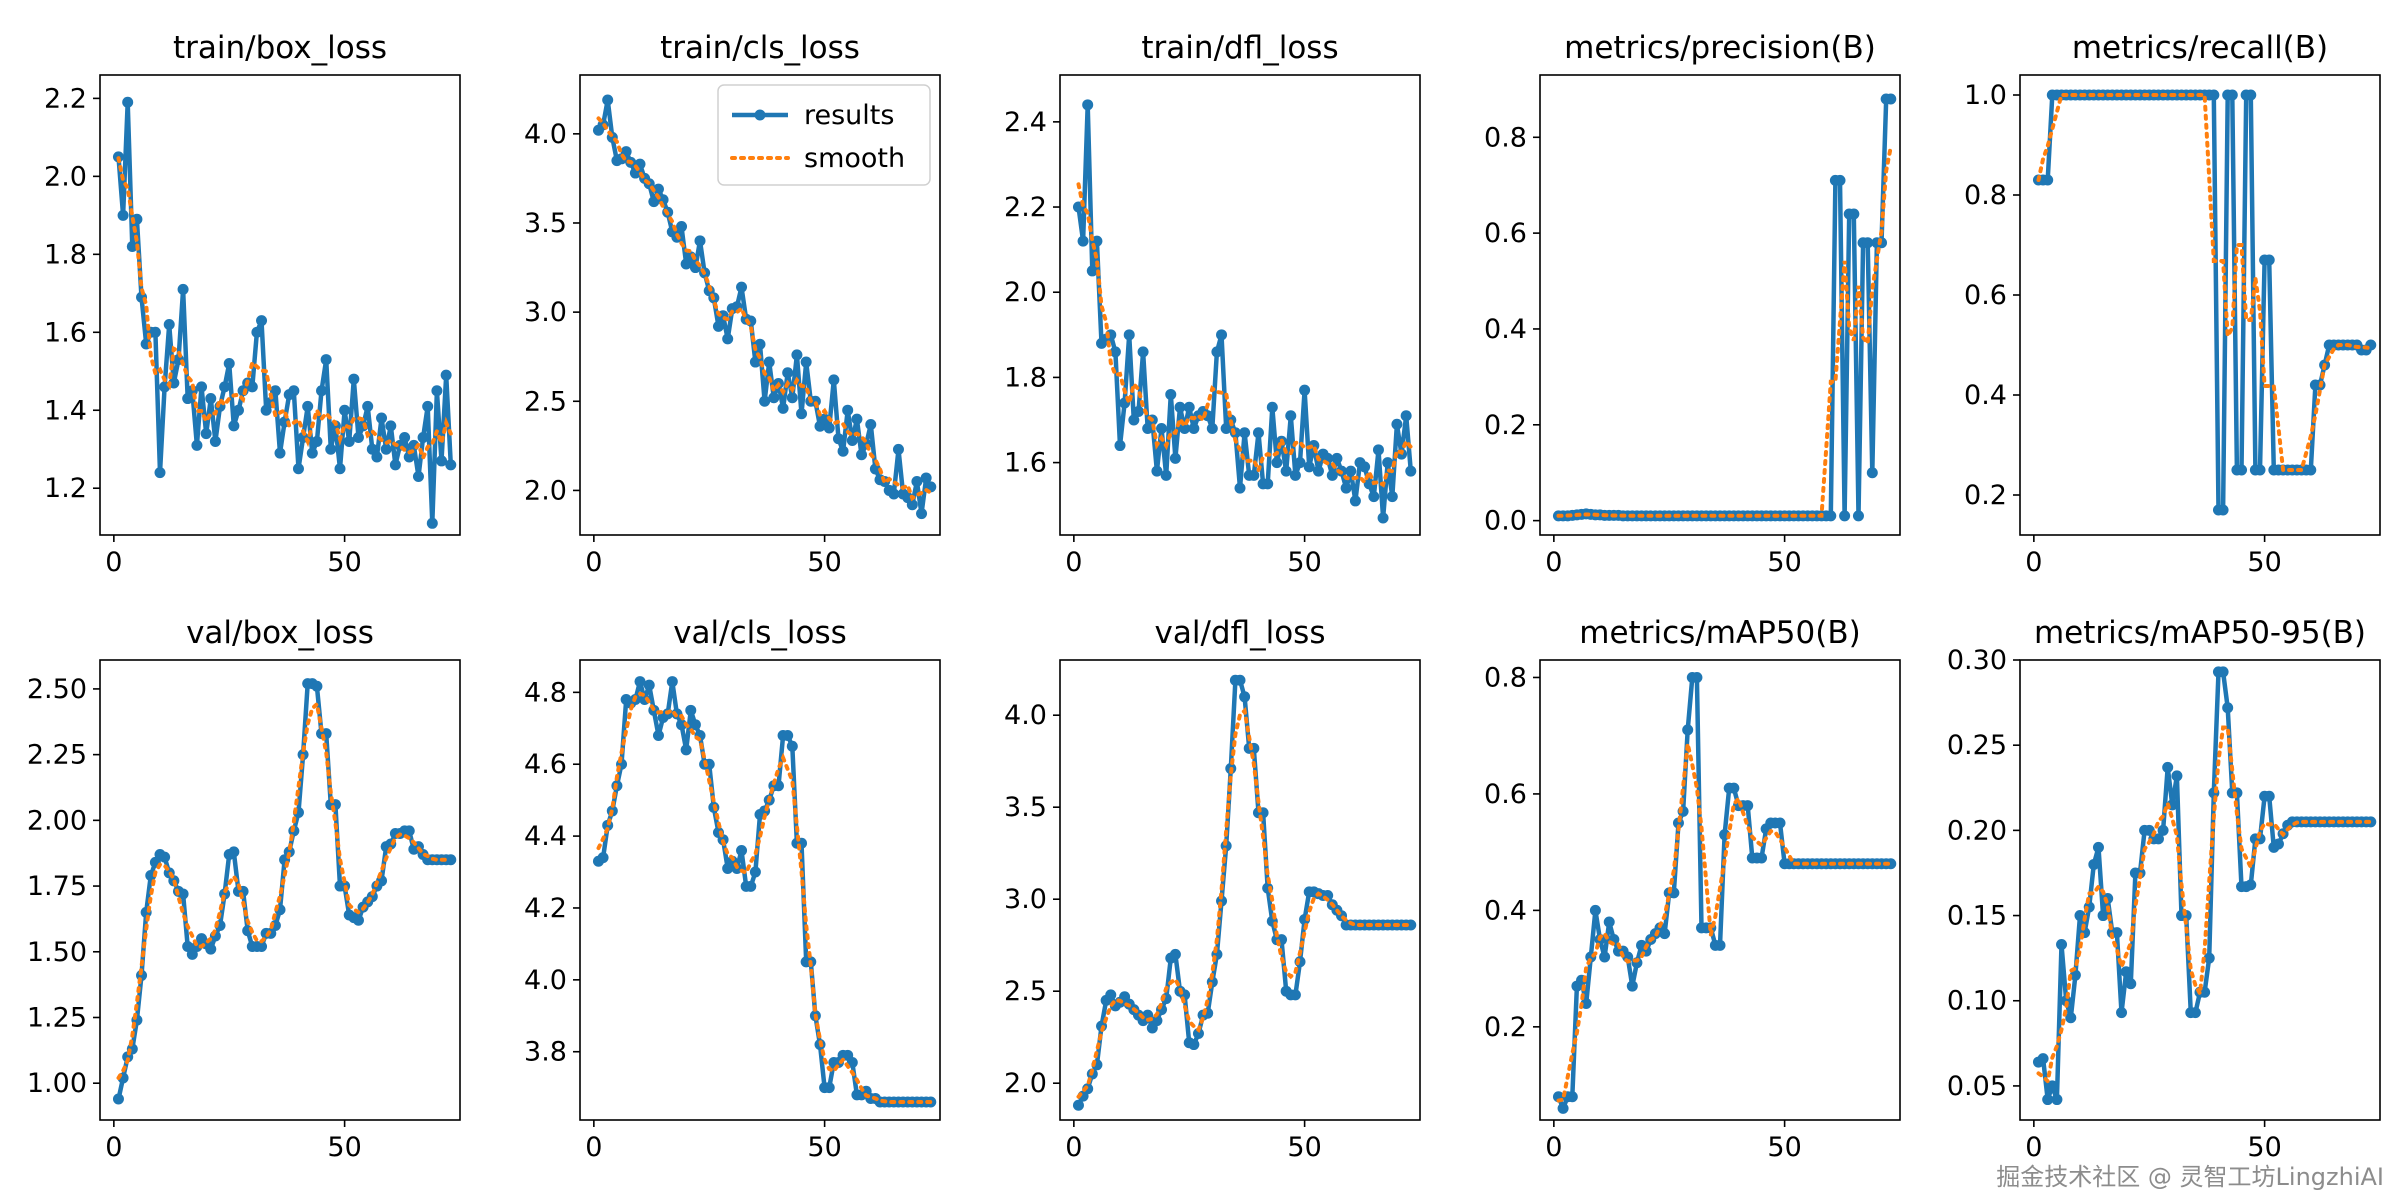 The width and height of the screenshot is (2400, 1200). I want to click on y-tick-label: 0.0, so click(1505, 521).